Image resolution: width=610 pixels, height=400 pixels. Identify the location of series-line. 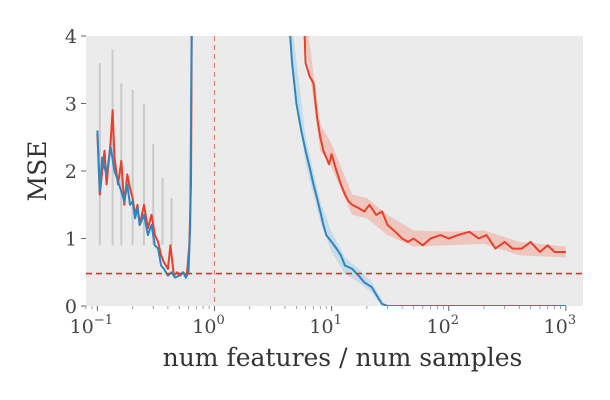
(144, 157).